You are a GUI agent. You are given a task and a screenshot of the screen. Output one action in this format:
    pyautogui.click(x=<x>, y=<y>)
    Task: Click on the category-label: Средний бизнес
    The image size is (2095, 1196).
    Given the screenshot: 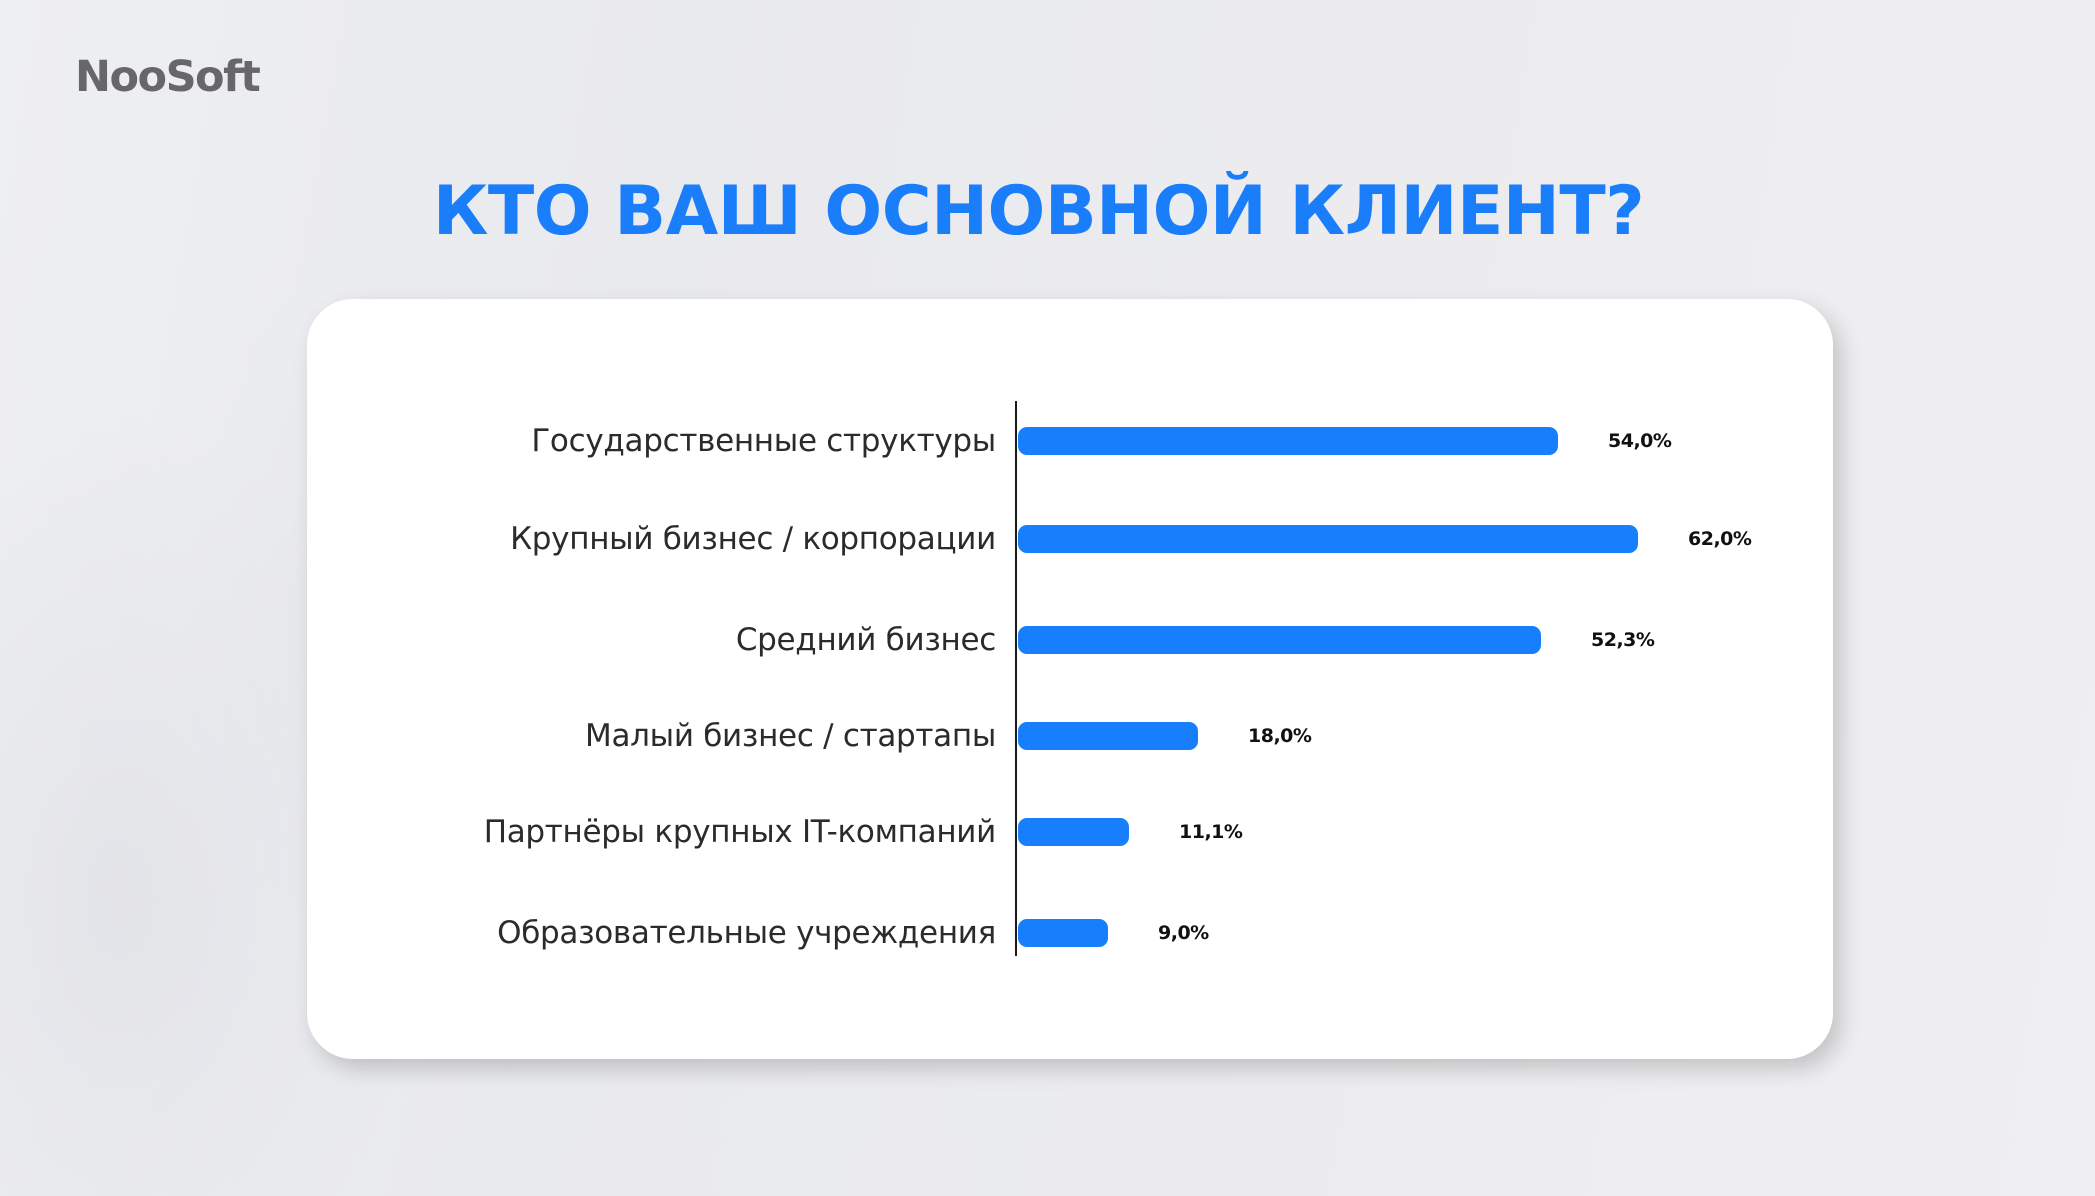 What is the action you would take?
    pyautogui.click(x=865, y=640)
    